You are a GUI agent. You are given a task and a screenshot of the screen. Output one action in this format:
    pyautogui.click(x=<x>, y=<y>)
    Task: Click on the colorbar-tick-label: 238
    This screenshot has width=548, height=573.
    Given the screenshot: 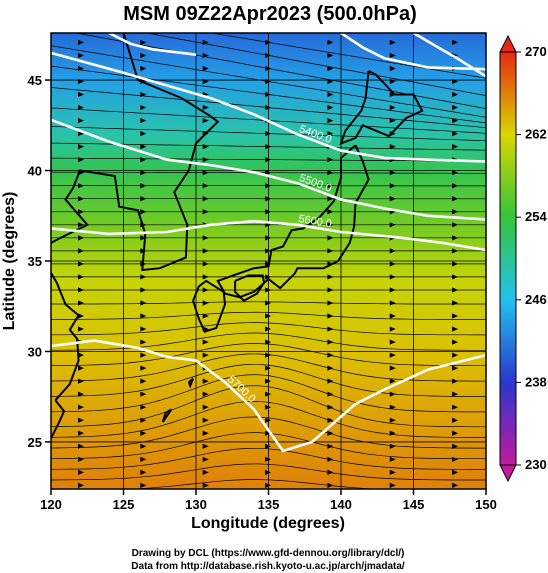 What is the action you would take?
    pyautogui.click(x=536, y=381)
    